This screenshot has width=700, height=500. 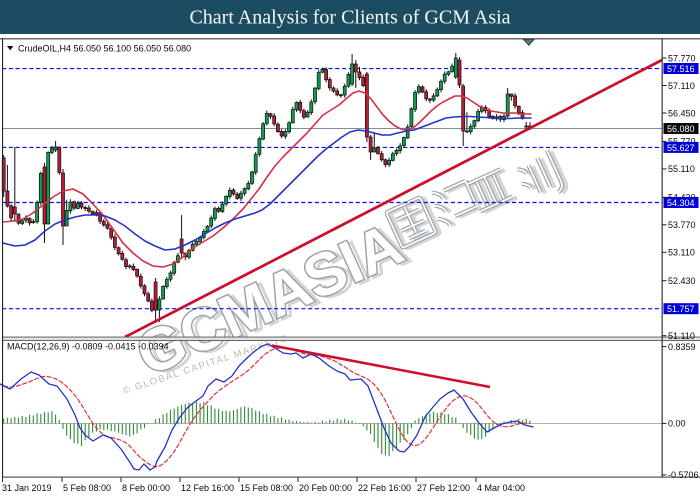 What do you see at coordinates (266, 488) in the screenshot?
I see `svg-text: 15 Feb 08:00` at bounding box center [266, 488].